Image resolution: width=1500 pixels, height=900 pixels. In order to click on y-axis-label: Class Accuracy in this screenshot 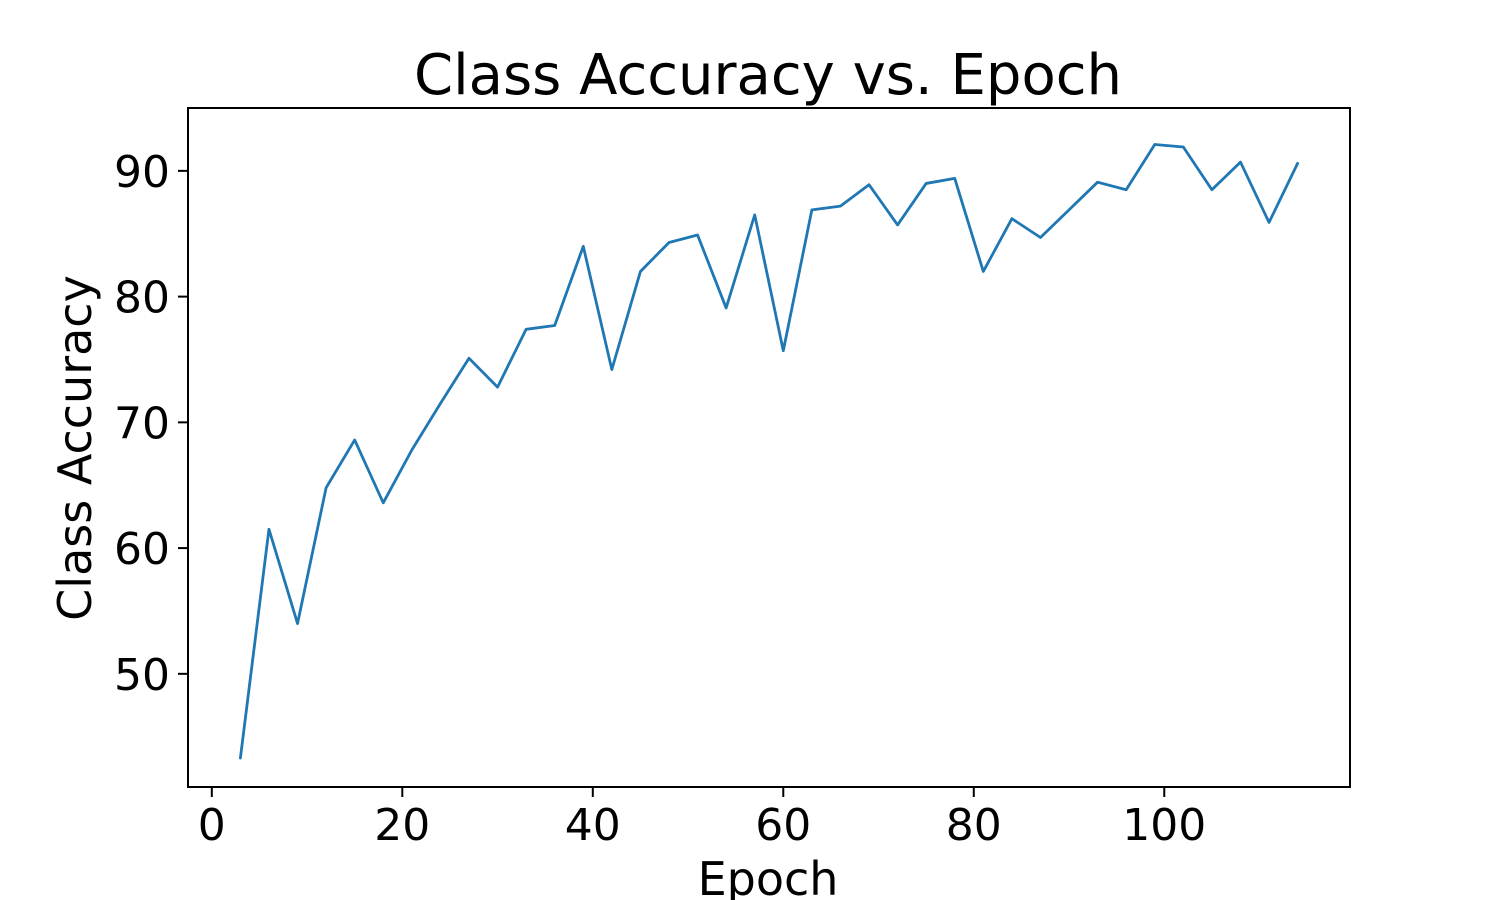, I will do `click(75, 448)`.